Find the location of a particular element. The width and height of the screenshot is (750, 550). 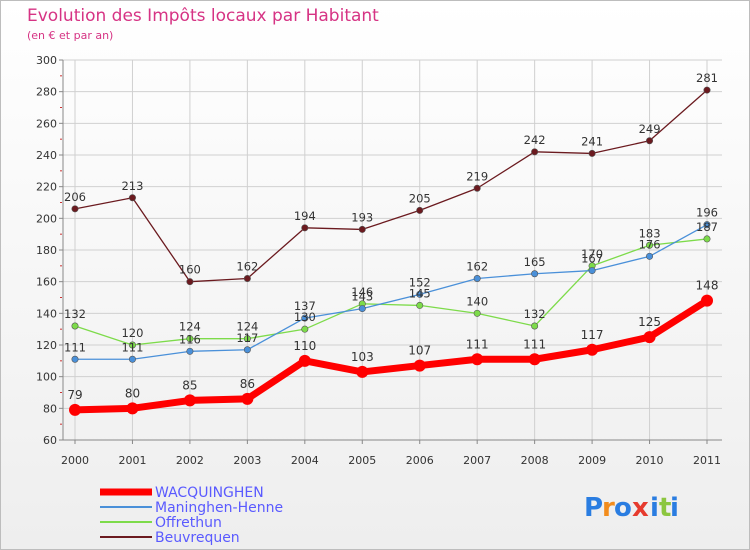

data-label-wacquinghen: 111 is located at coordinates (477, 344).